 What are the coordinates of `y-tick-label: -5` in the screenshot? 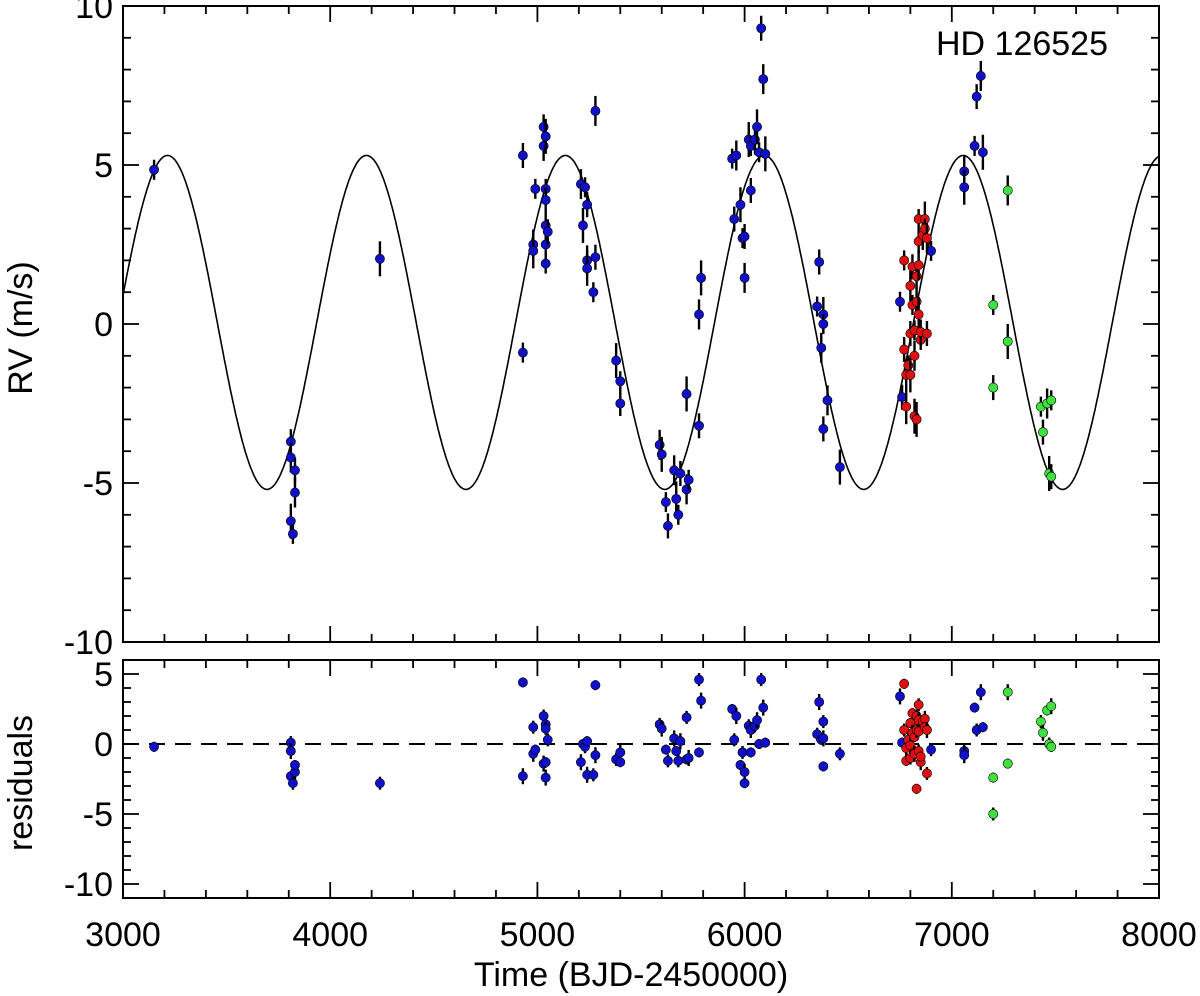 It's located at (98, 484).